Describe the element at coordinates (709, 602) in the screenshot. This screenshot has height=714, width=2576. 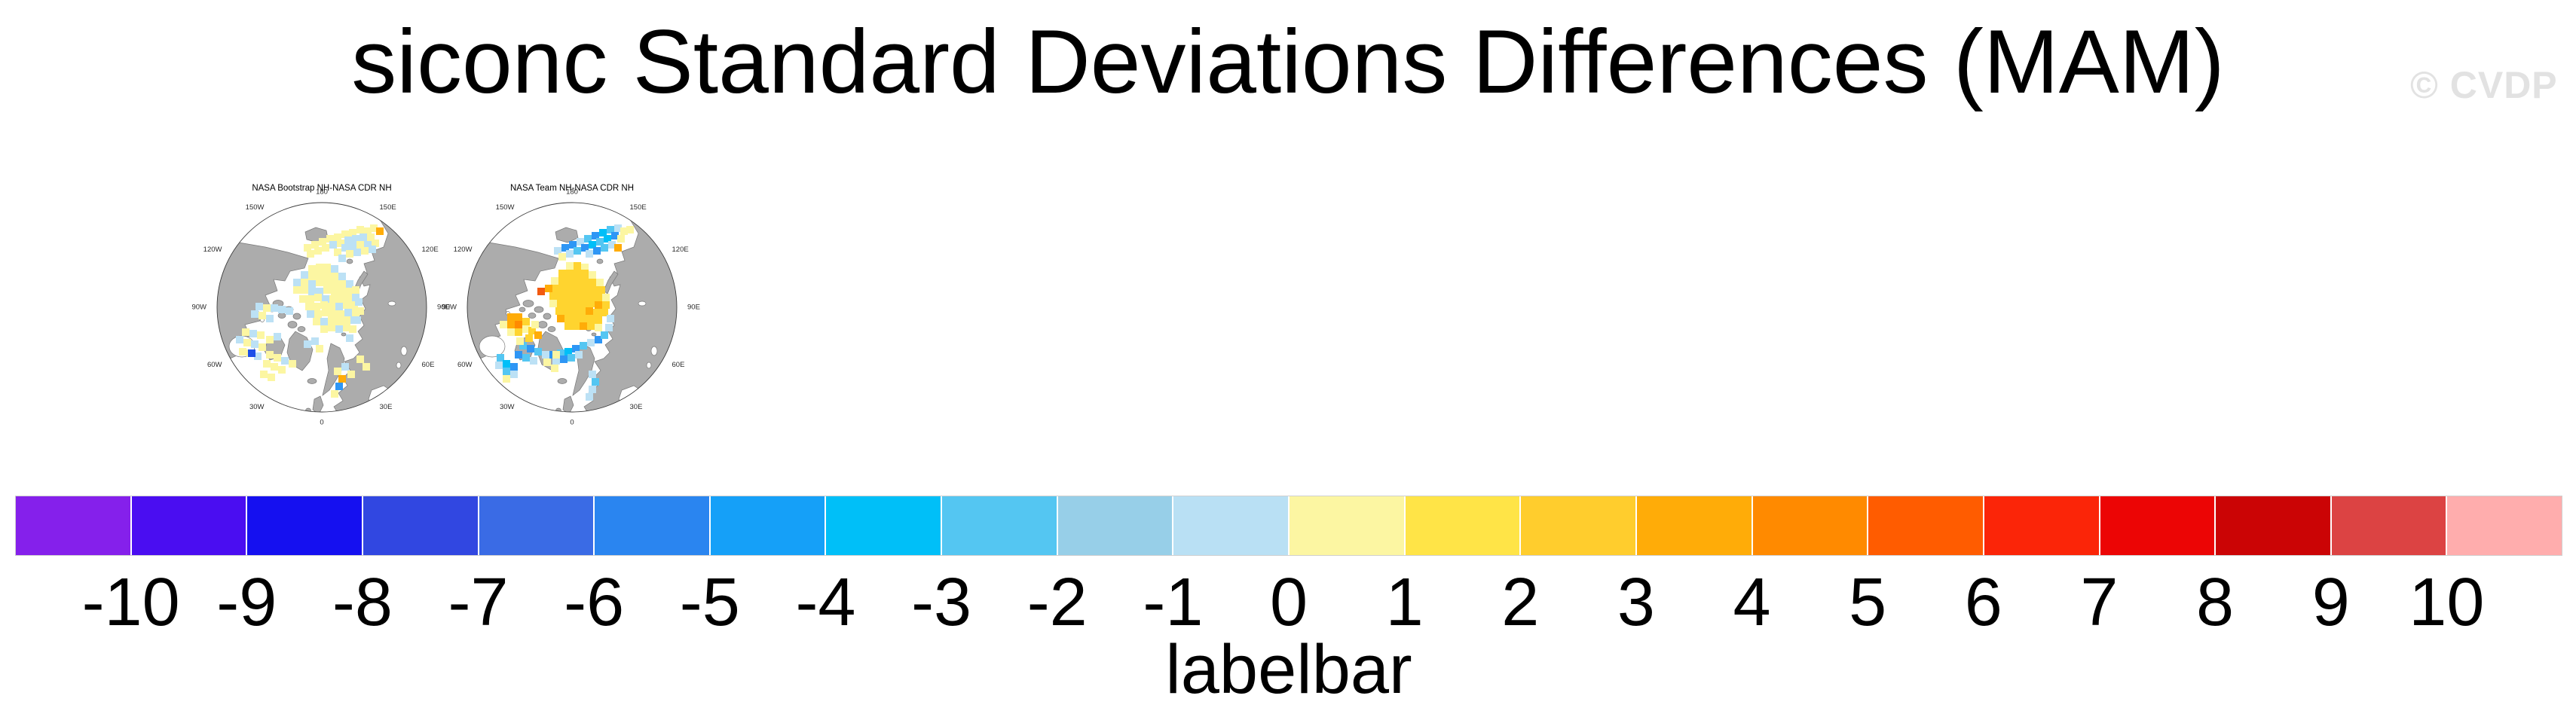
I see `colorbar-tick: -5` at that location.